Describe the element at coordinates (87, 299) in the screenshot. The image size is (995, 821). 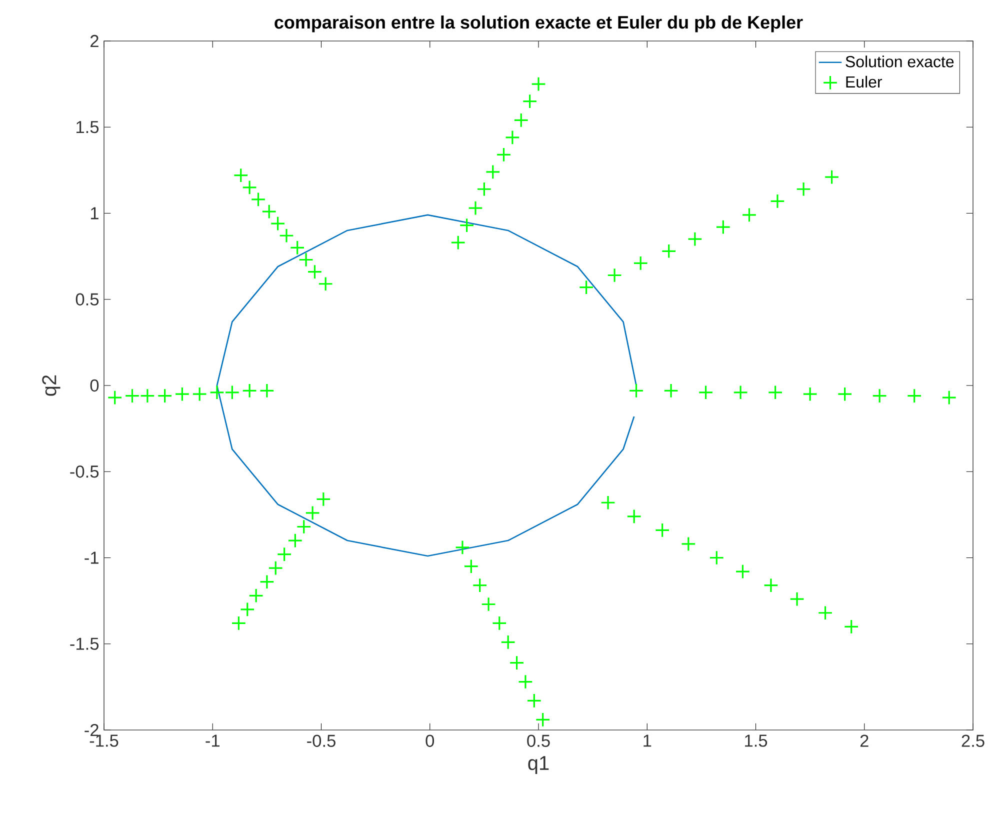
I see `y-tick-label: 0.5` at that location.